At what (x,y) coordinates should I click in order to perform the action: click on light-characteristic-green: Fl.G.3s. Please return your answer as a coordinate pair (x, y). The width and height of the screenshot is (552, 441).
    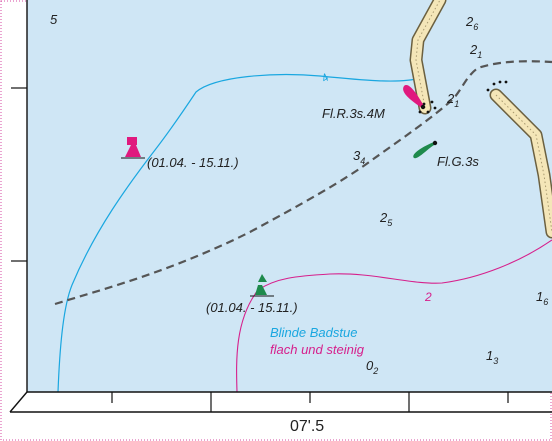
    Looking at the image, I should click on (458, 161).